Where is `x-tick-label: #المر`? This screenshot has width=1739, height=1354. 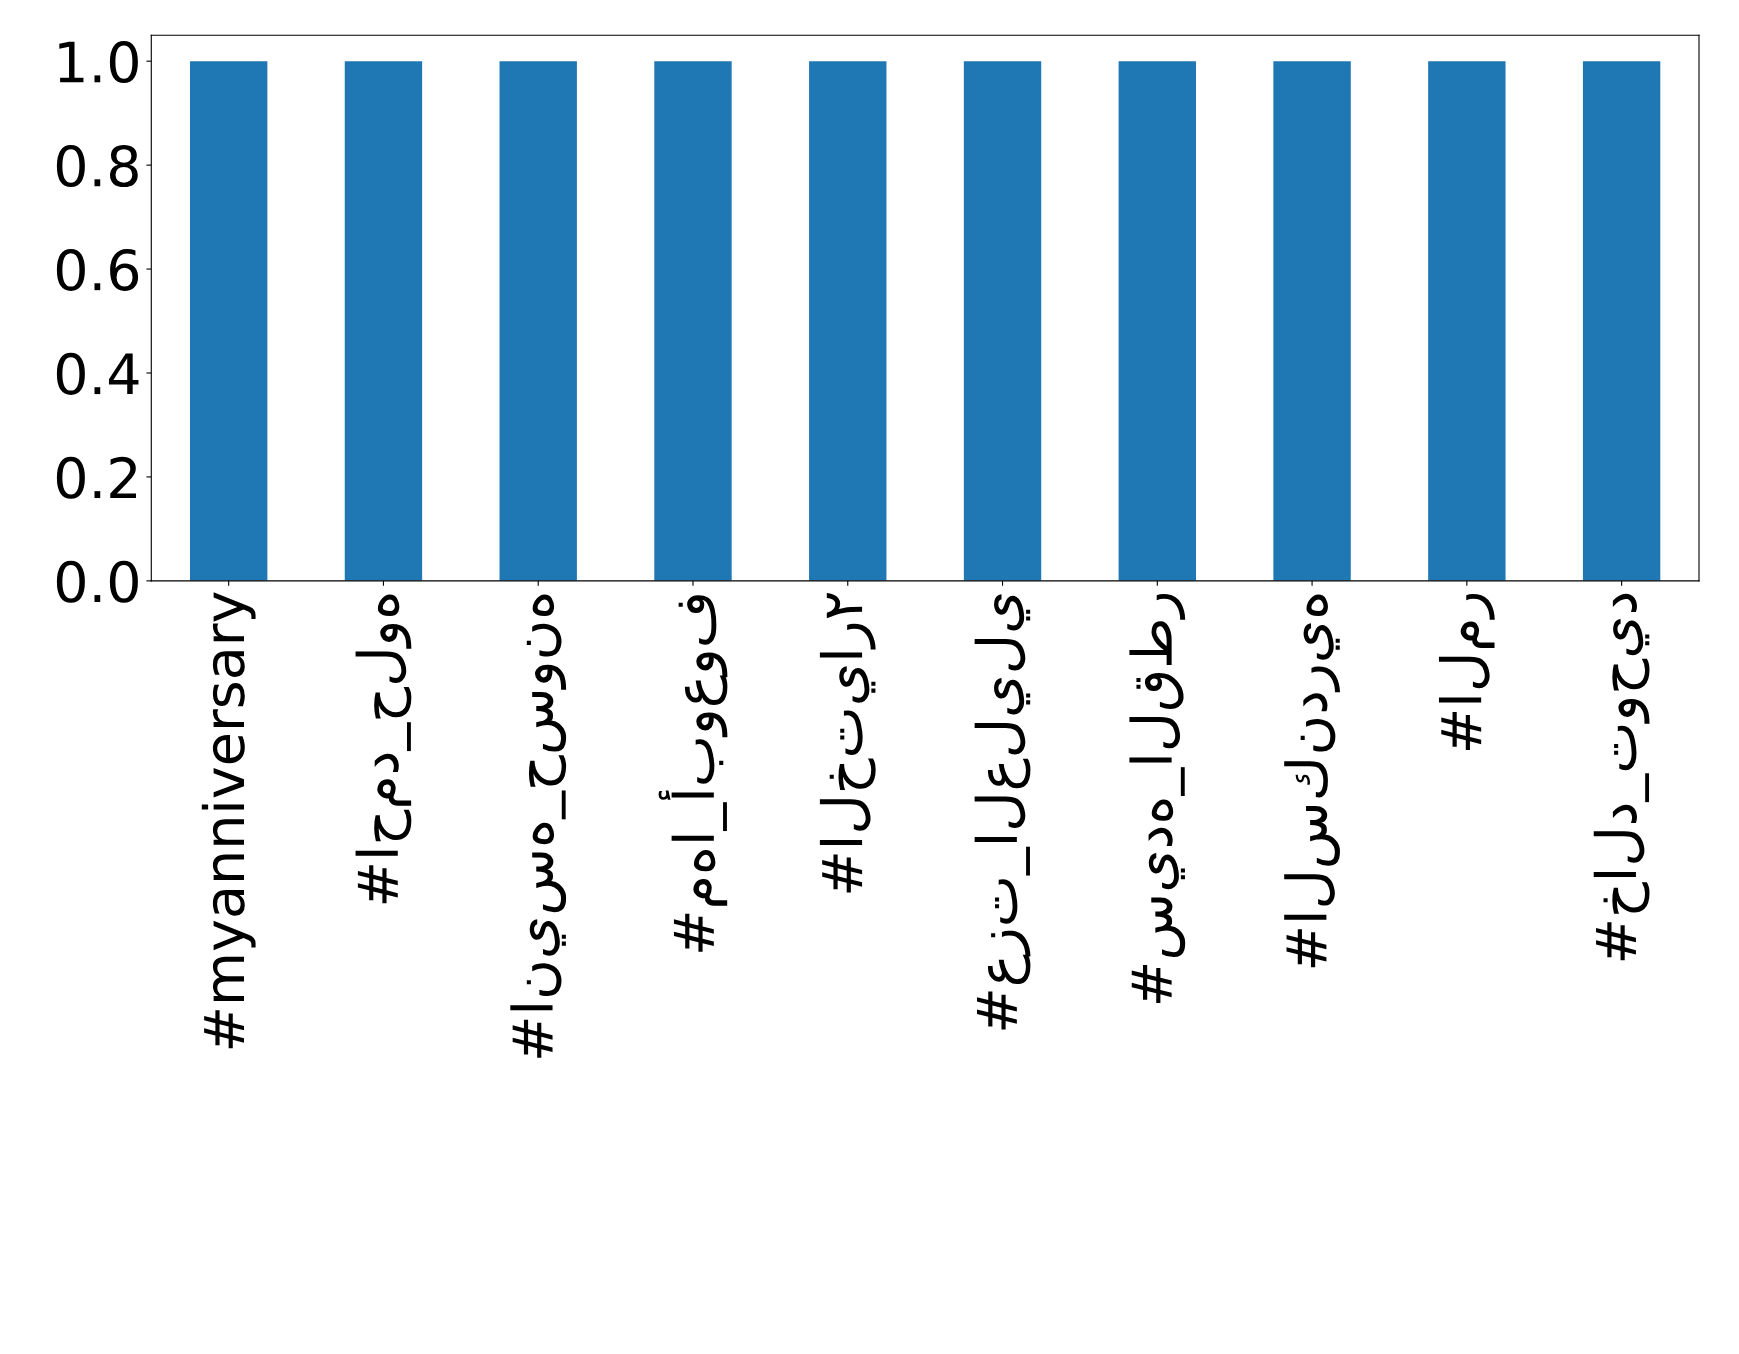
x-tick-label: #المر is located at coordinates (1466, 671).